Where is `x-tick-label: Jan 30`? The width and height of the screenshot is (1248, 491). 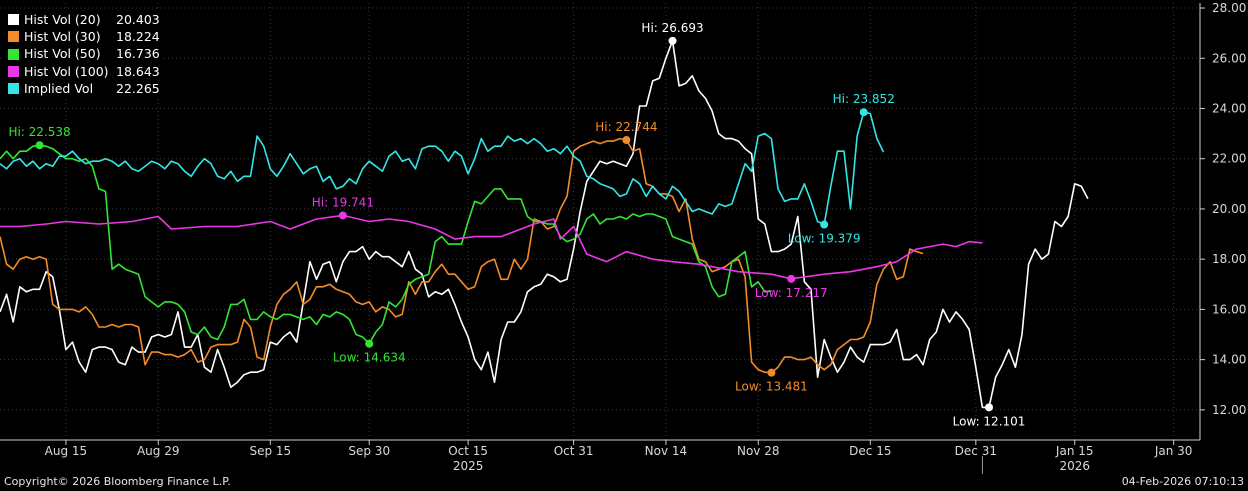 x-tick-label: Jan 30 is located at coordinates (1173, 451).